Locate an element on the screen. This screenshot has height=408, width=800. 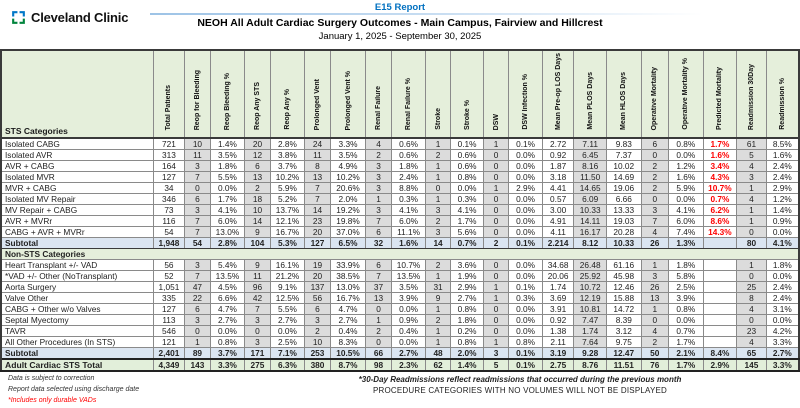
cell: 10.81 is located at coordinates (590, 309).